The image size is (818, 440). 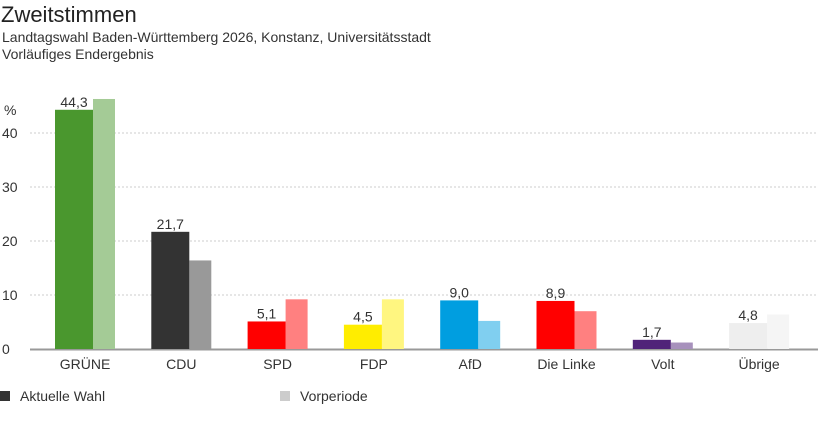 I want to click on y-tick-label: 40, so click(x=10, y=133).